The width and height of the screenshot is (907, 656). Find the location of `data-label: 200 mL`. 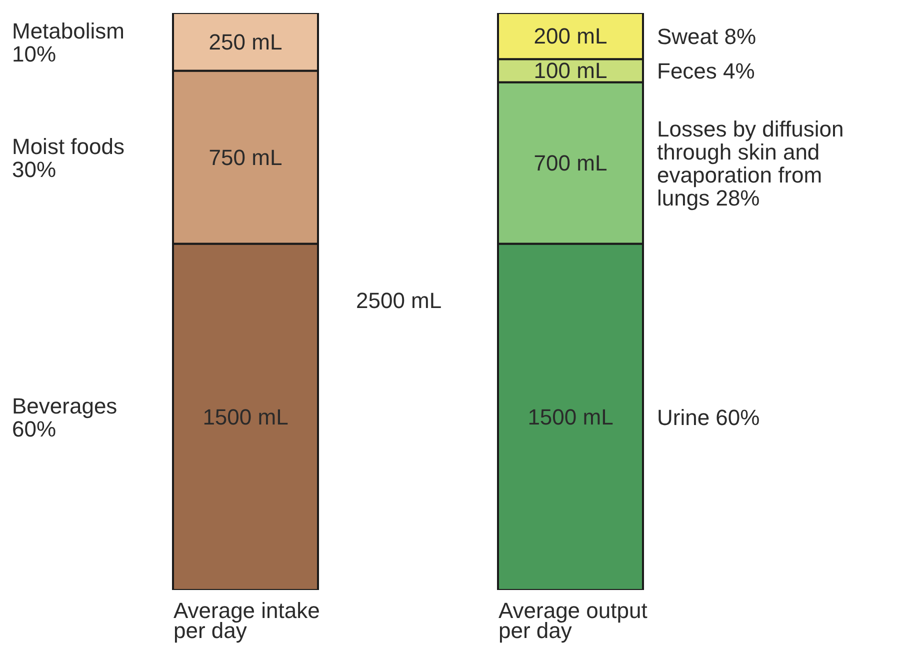

data-label: 200 mL is located at coordinates (571, 36).